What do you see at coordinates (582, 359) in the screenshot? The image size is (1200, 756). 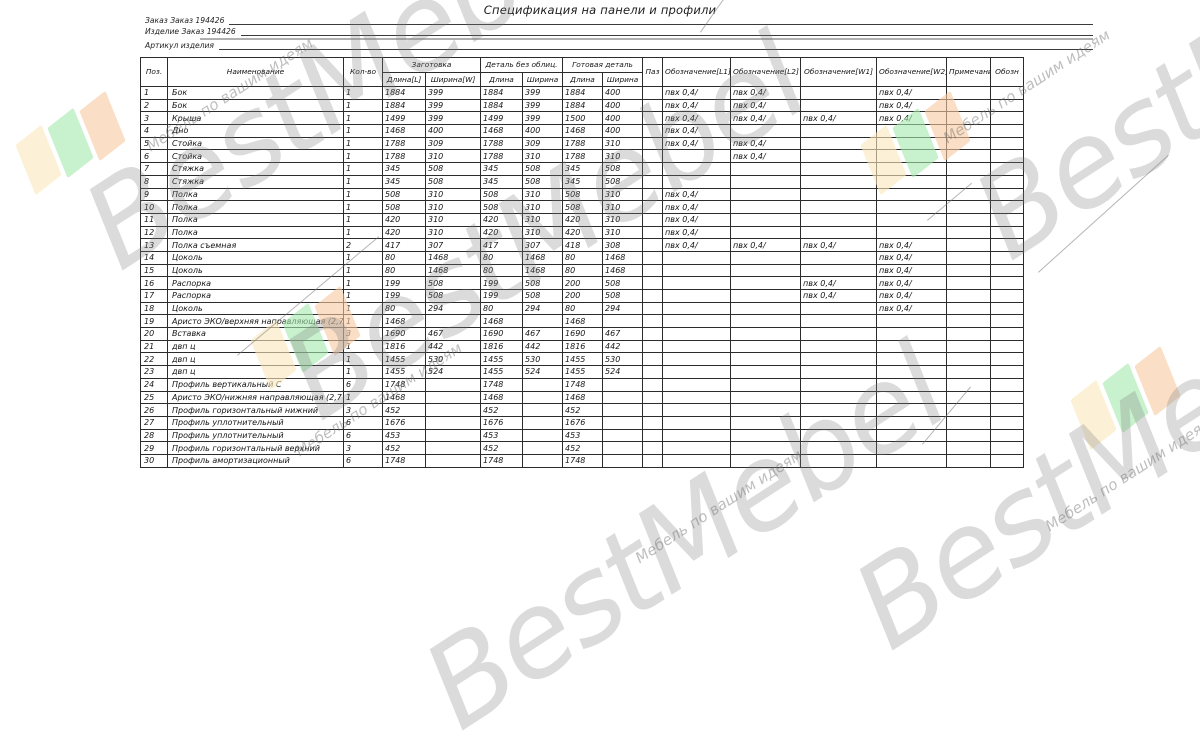 I see `table-row: 22 двп ц 1 1455 530 1455 530 1455 530` at bounding box center [582, 359].